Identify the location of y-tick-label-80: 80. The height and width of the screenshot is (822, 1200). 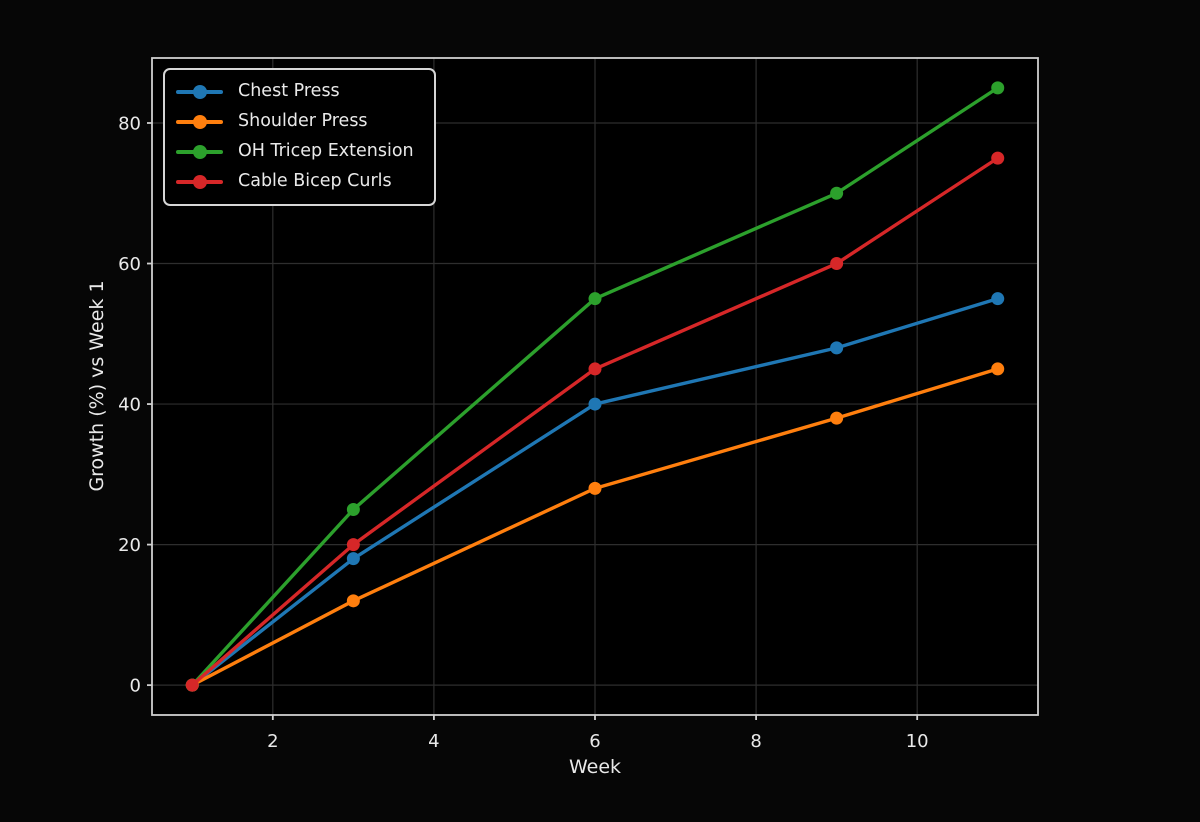
(129, 123).